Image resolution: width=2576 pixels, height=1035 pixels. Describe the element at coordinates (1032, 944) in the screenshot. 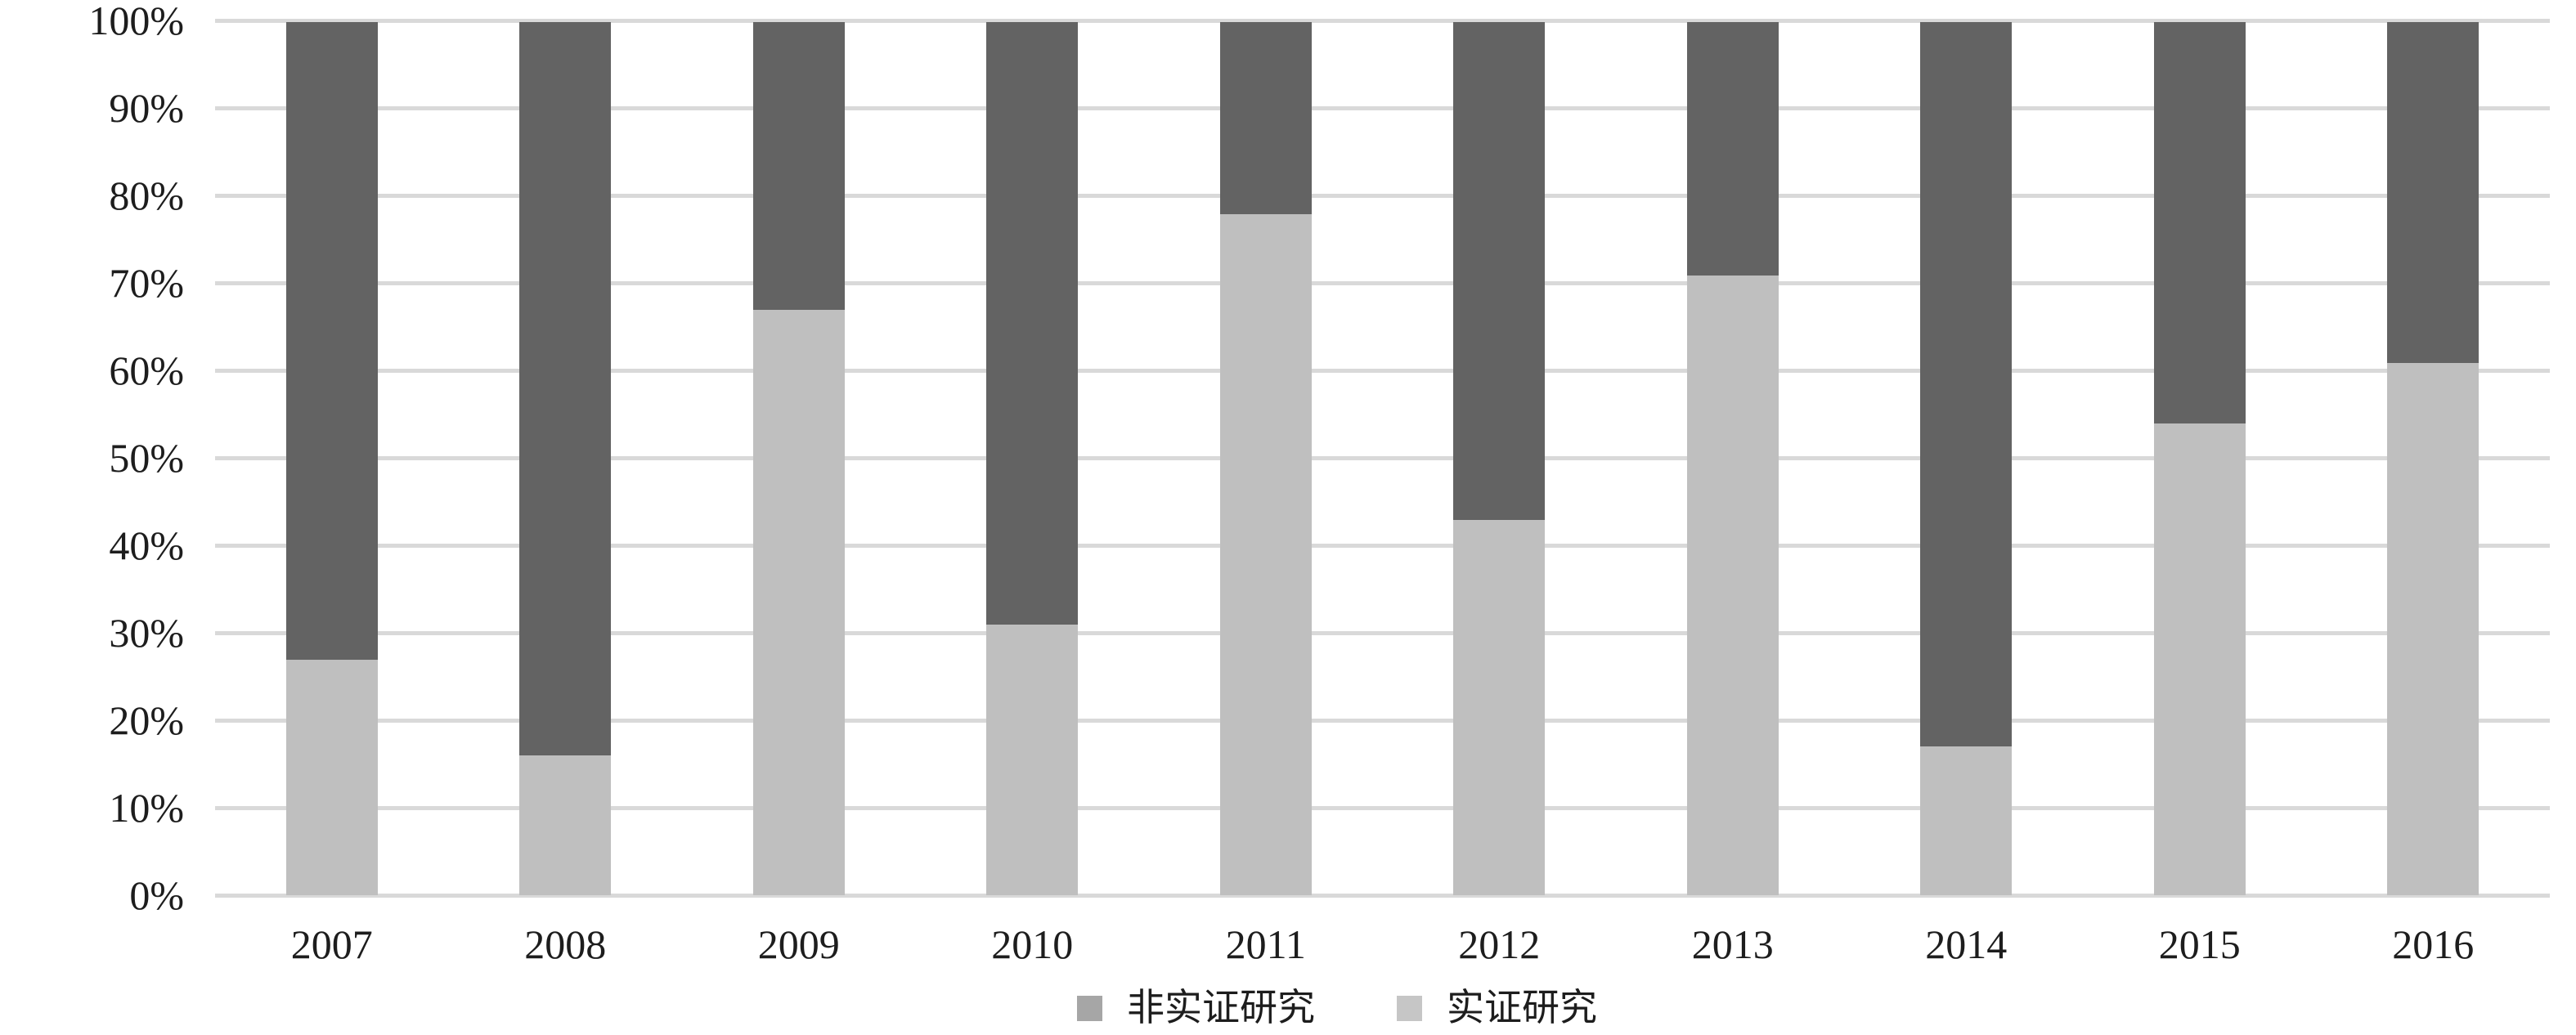

I see `x-tick-label-2010: 2010` at that location.